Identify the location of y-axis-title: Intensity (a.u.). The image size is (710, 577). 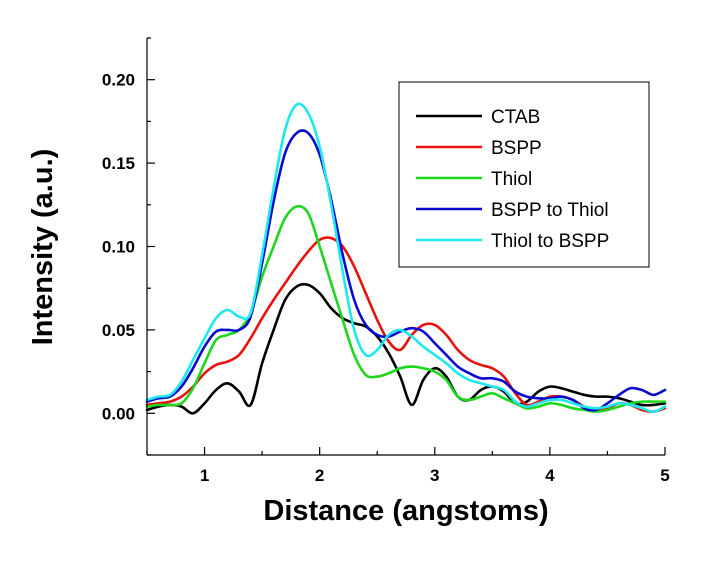
(43, 247).